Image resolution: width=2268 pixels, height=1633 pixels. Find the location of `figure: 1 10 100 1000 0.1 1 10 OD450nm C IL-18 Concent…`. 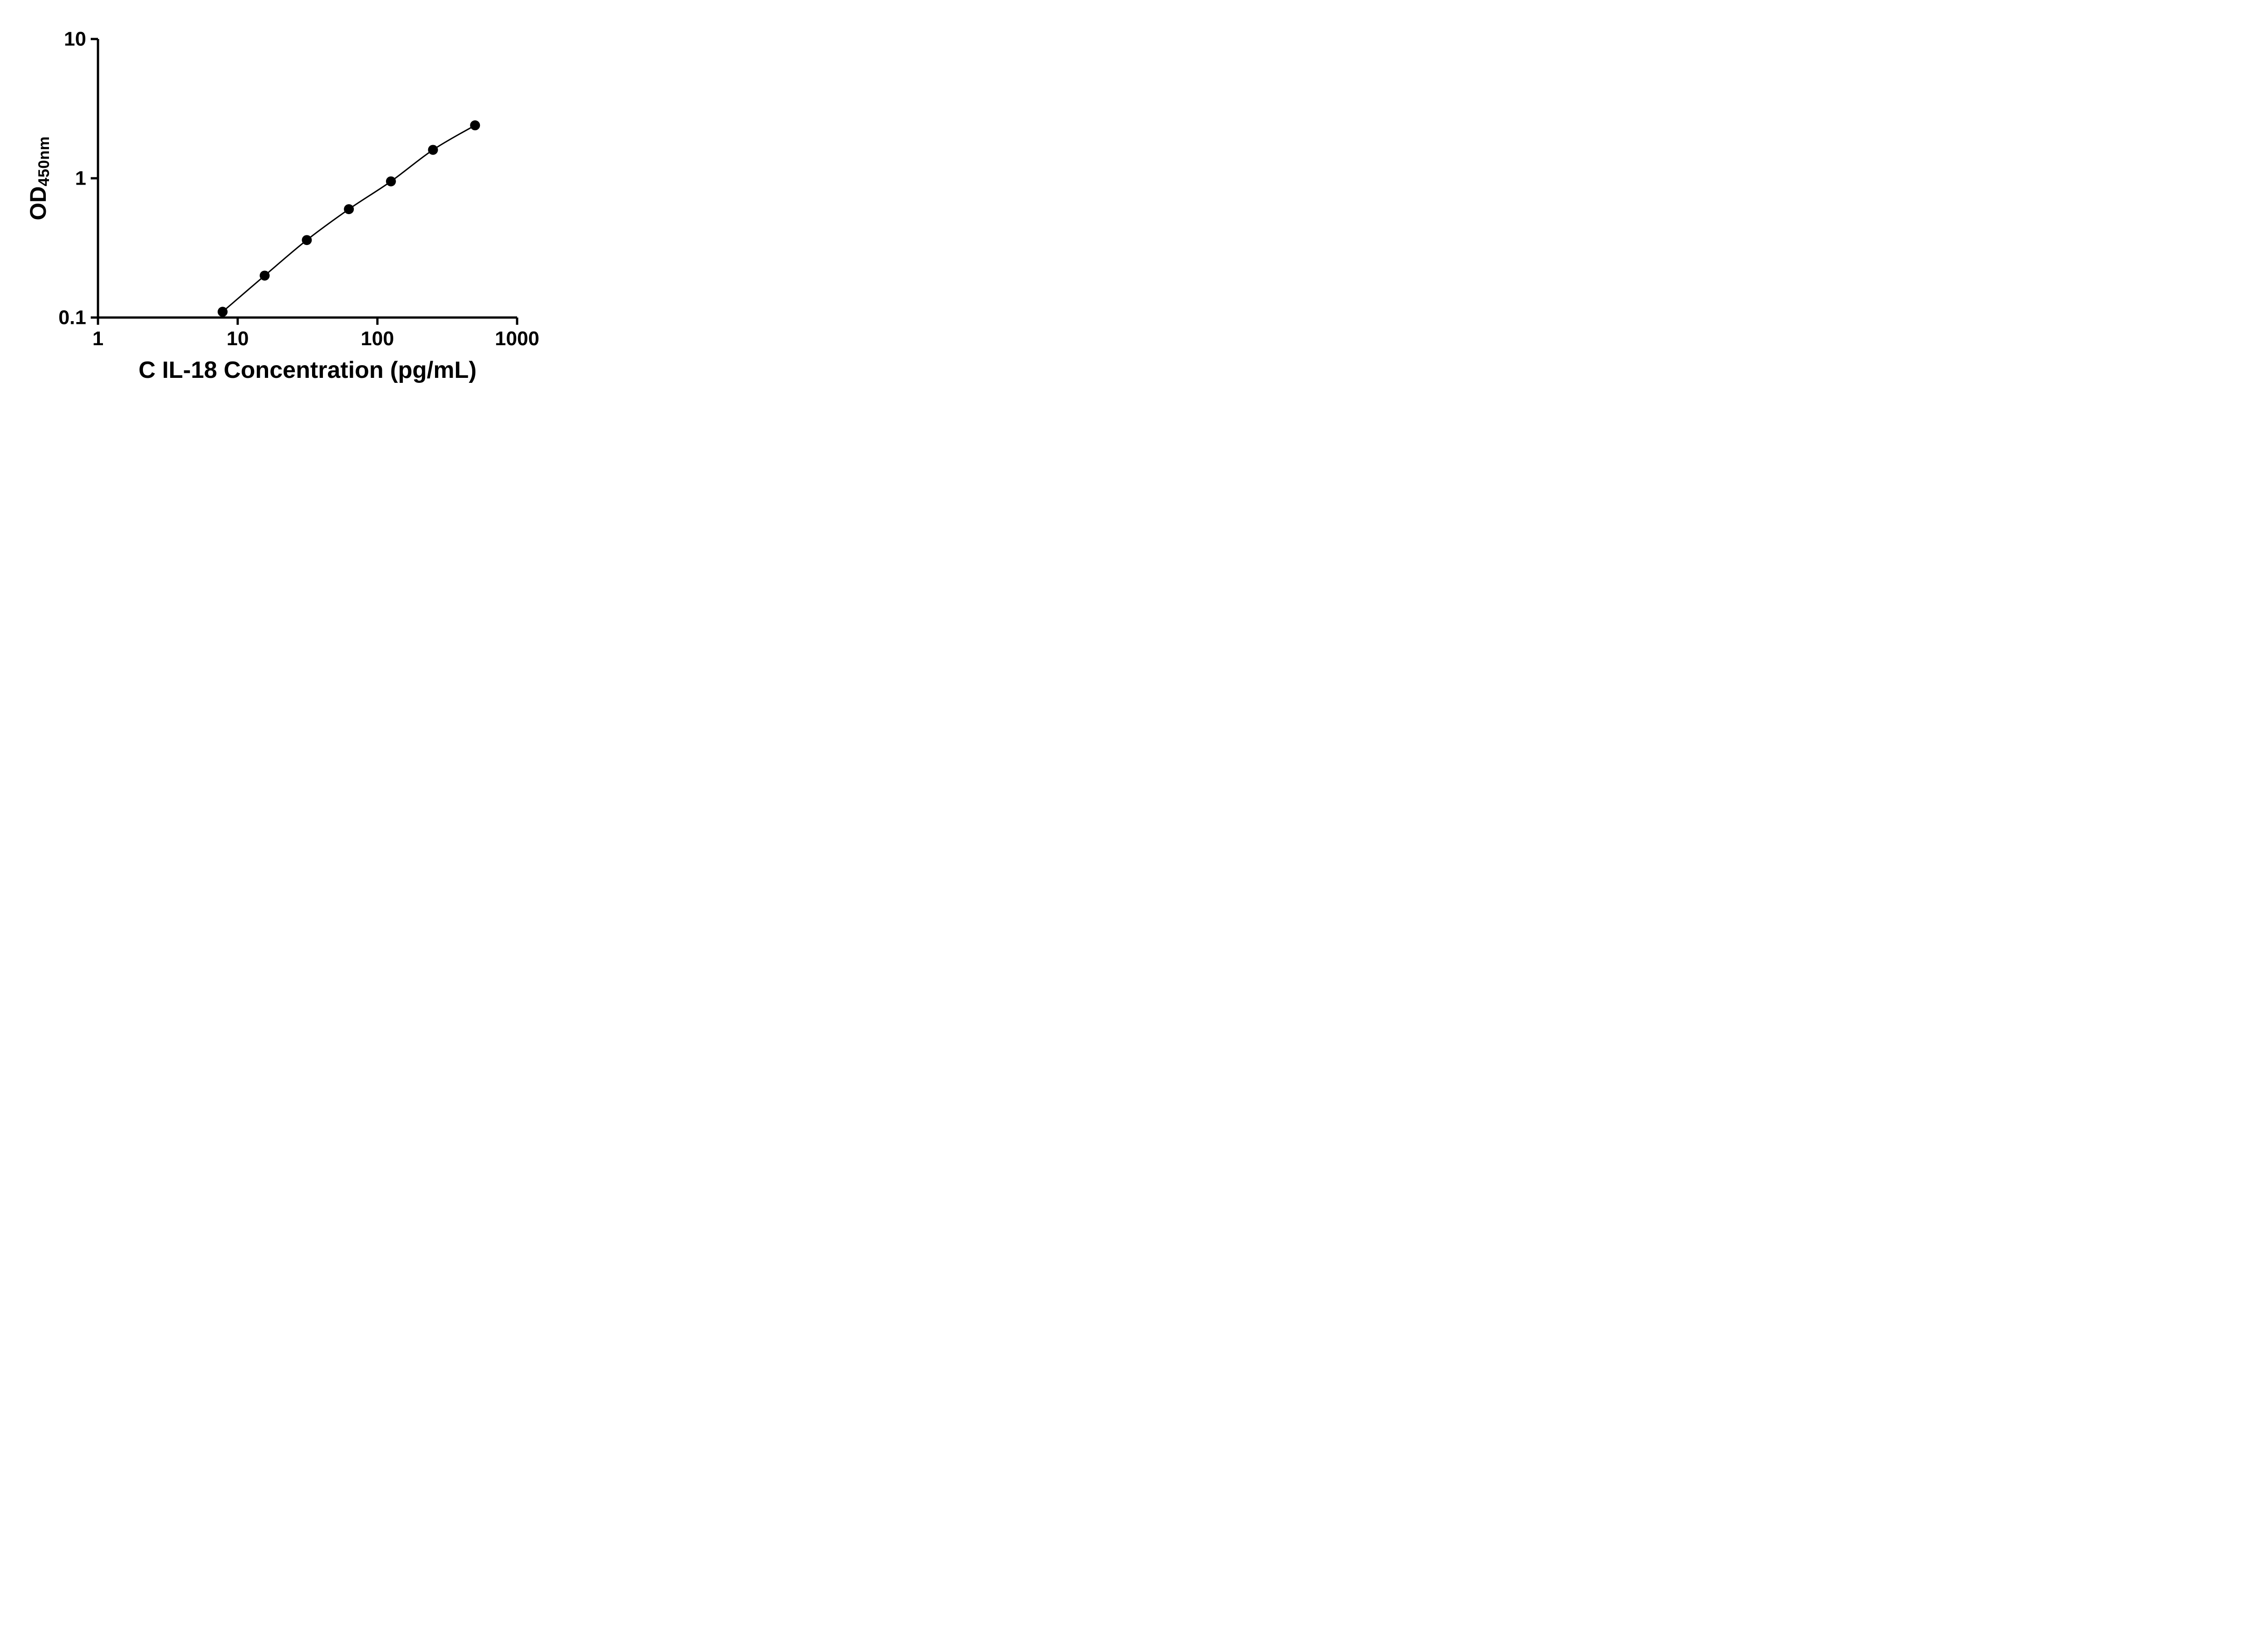

figure: 1 10 100 1000 0.1 1 10 OD450nm C IL-18 Concent… is located at coordinates (285, 204).